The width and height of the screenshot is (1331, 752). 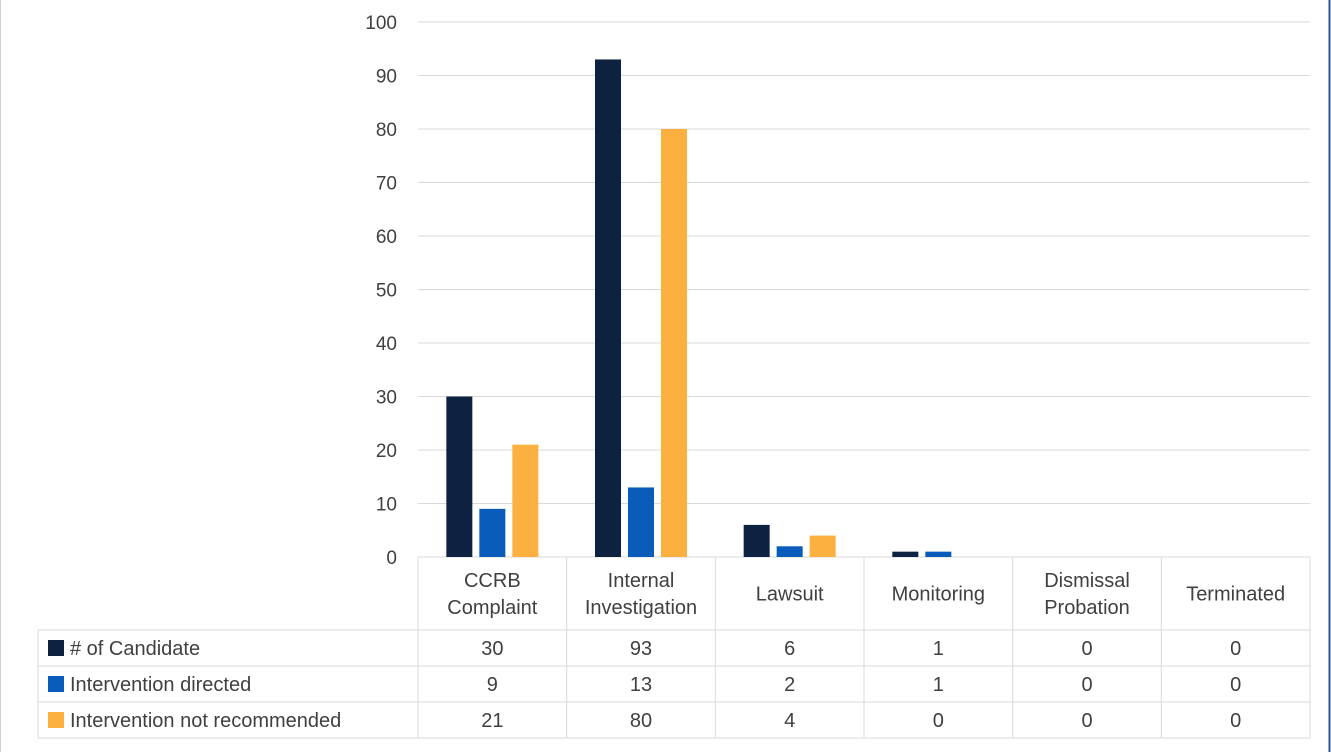 What do you see at coordinates (641, 608) in the screenshot?
I see `category-label: Investigation` at bounding box center [641, 608].